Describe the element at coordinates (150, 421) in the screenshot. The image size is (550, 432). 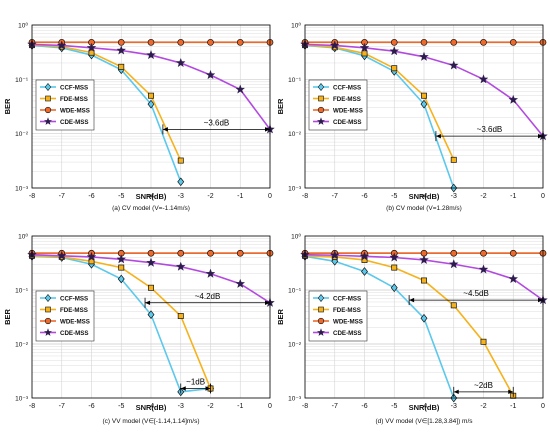
I see `panel-caption: (c) VV model (V∈[-1.14,1.14]m/s)` at that location.